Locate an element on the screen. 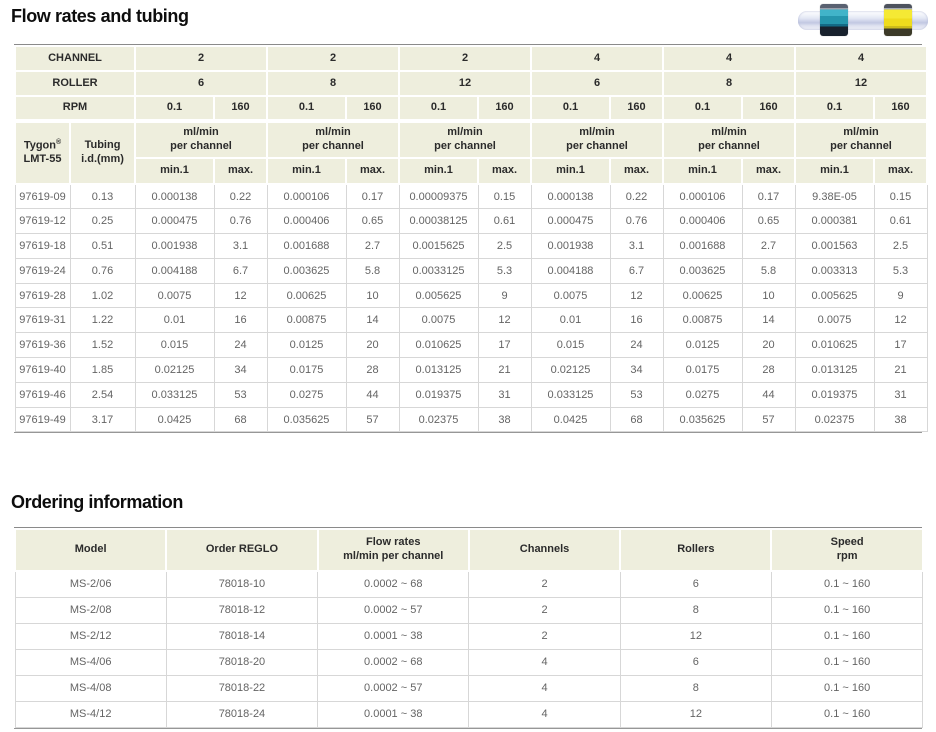 This screenshot has height=732, width=936. flow-cell-value: 0.61 is located at coordinates (504, 221).